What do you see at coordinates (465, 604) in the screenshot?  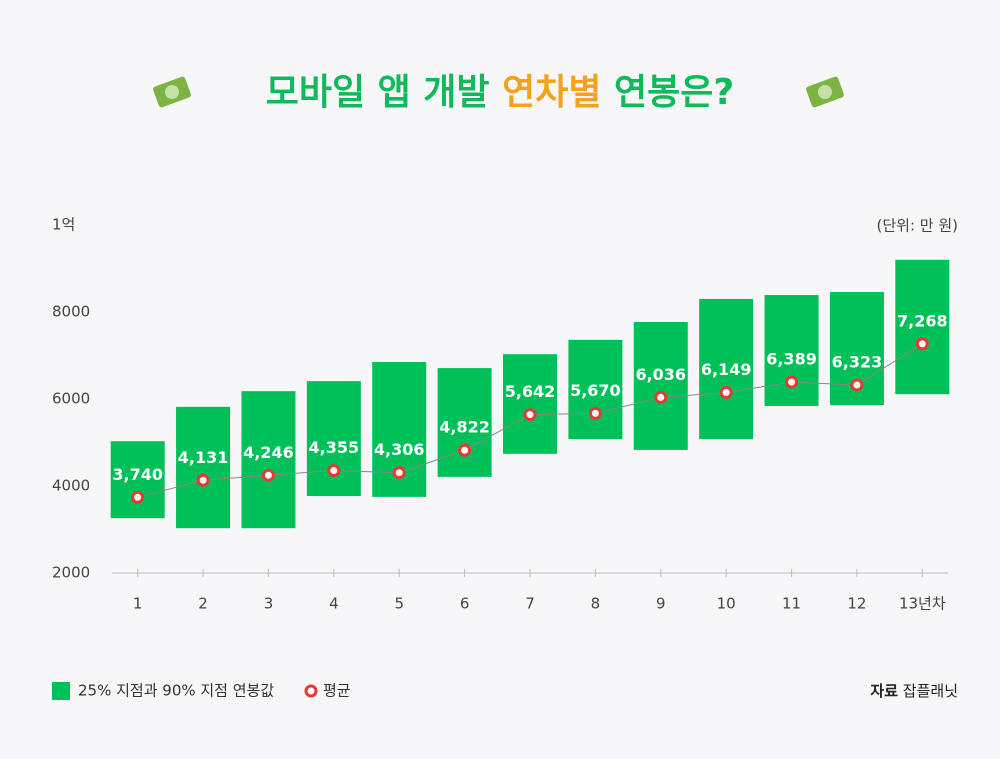 I see `x-tick-label: 6` at bounding box center [465, 604].